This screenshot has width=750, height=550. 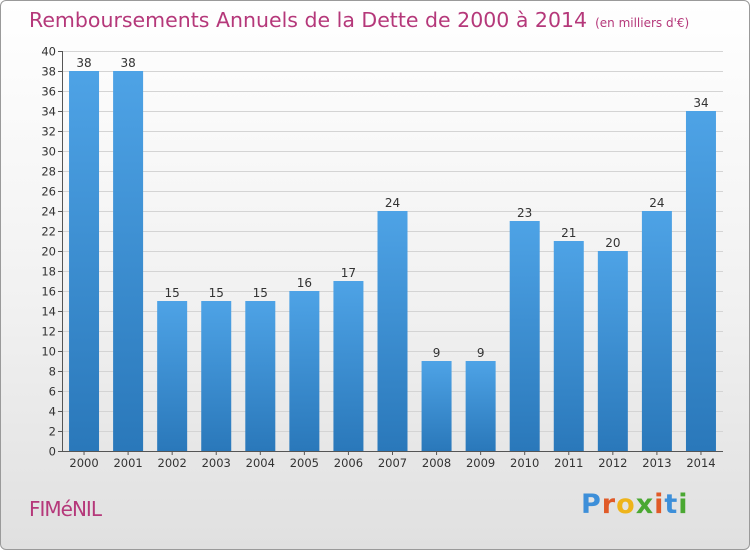 I want to click on bar-2005, so click(x=304, y=371).